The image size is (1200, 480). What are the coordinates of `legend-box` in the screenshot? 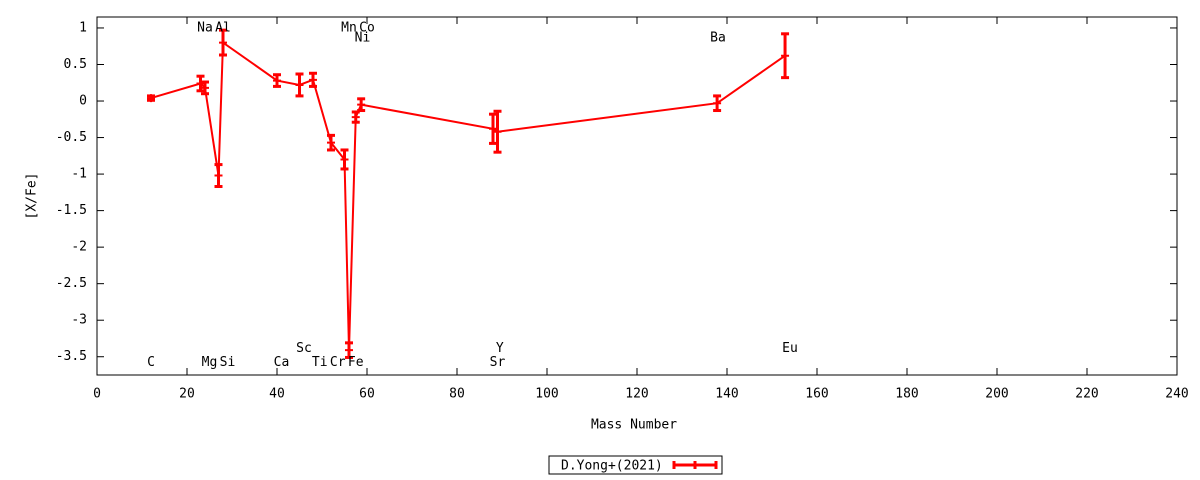 It's located at (635, 465).